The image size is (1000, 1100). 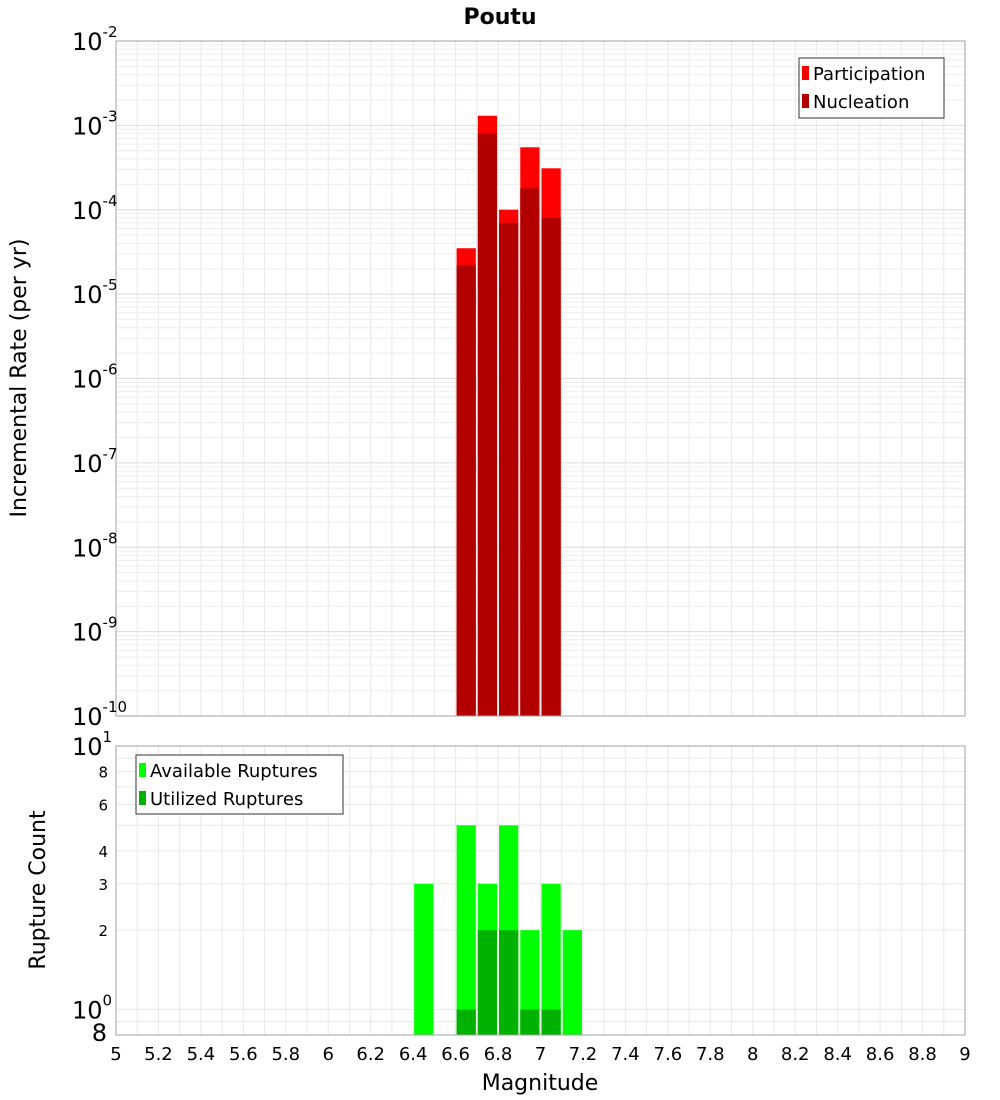 I want to click on legend-swatch-available-ruptures, so click(x=142, y=770).